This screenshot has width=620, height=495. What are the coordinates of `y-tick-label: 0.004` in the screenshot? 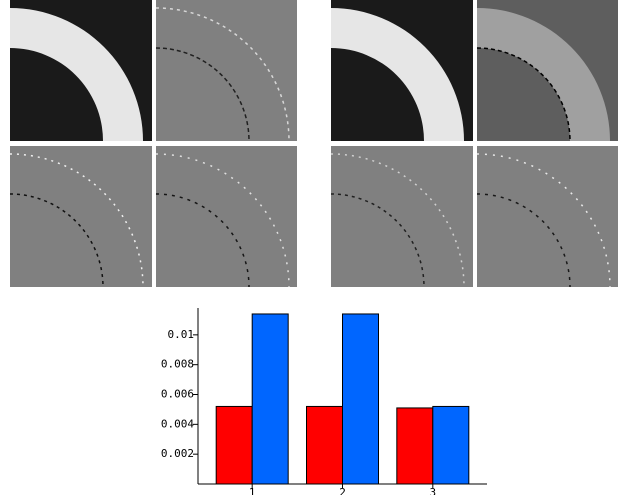 It's located at (177, 423).